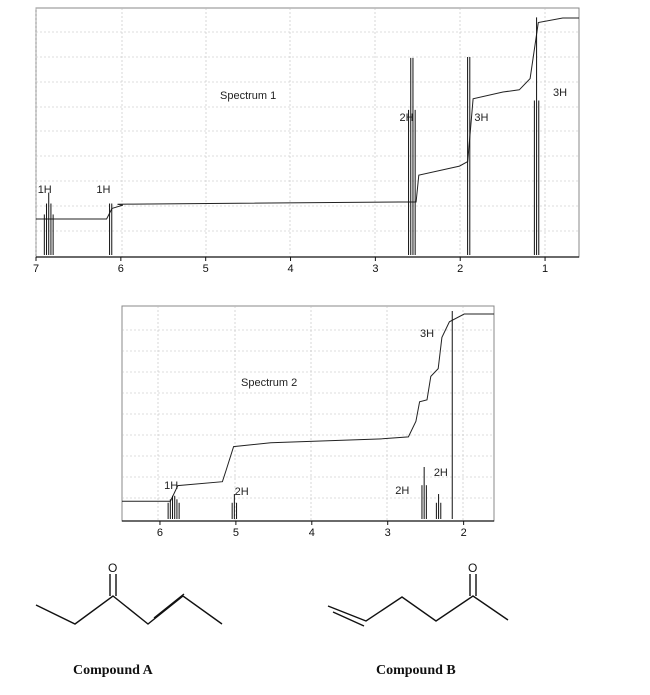 This screenshot has height=695, width=650. Describe the element at coordinates (112, 568) in the screenshot. I see `compound-a-oxygen-atom: O` at that location.